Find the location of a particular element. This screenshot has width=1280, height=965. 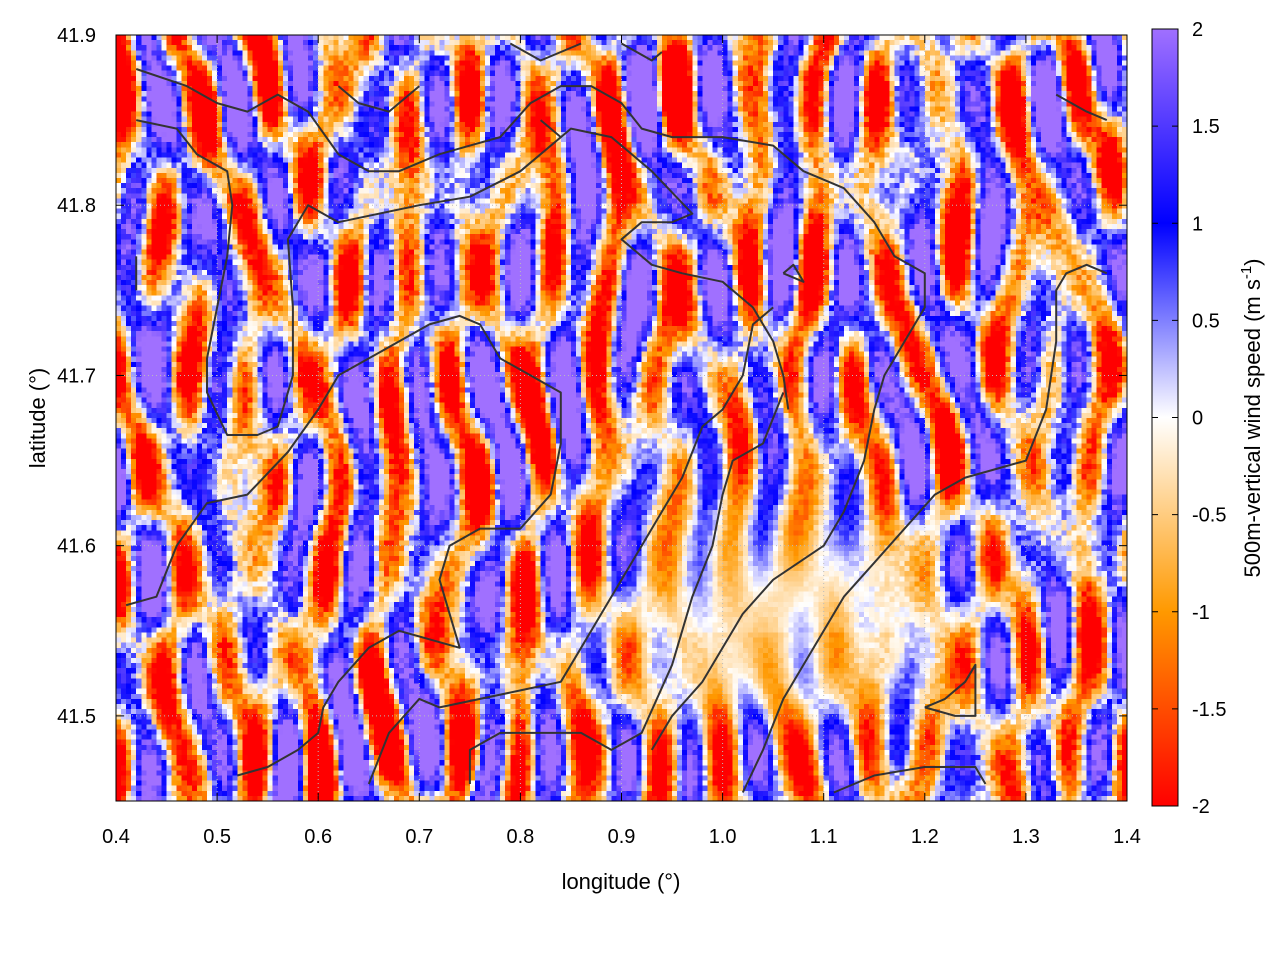

colorbar-ticks: 2 1.5 1 0.5 0 -0.5 -1 -1.5 -2 is located at coordinates (1189, 418).